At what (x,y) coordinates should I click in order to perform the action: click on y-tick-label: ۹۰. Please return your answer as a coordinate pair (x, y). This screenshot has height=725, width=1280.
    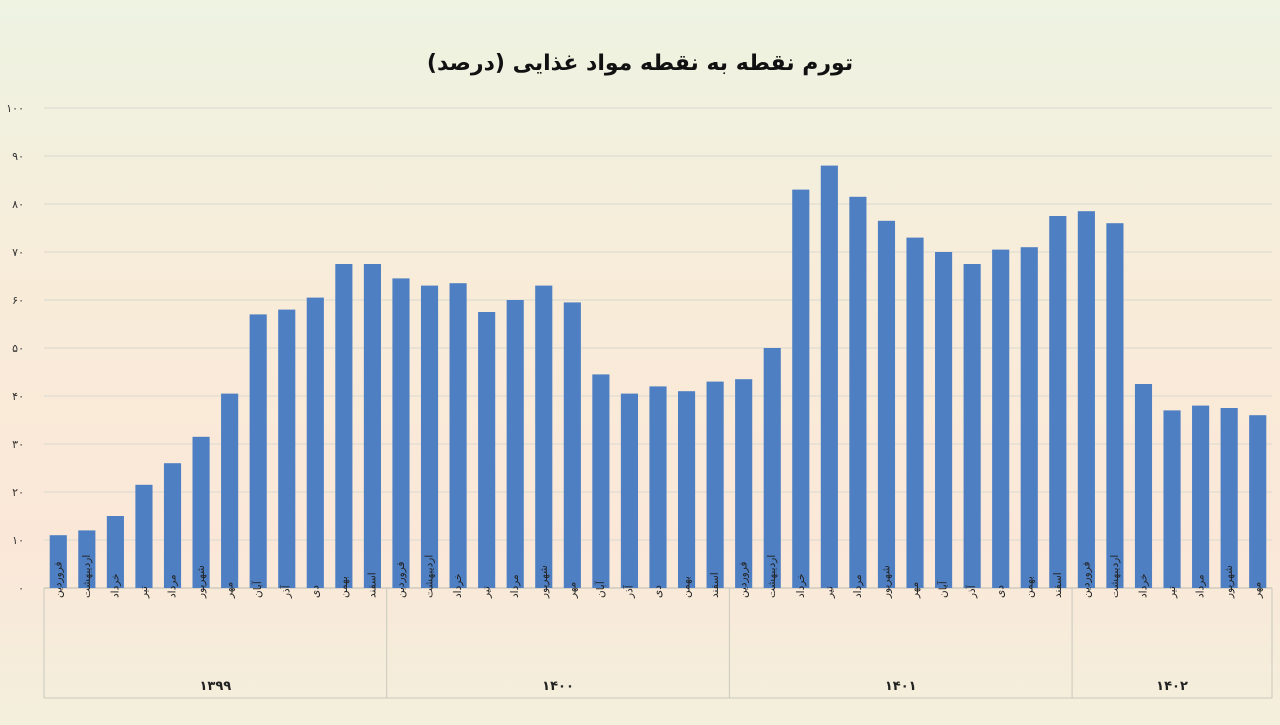
    Looking at the image, I should click on (18, 156).